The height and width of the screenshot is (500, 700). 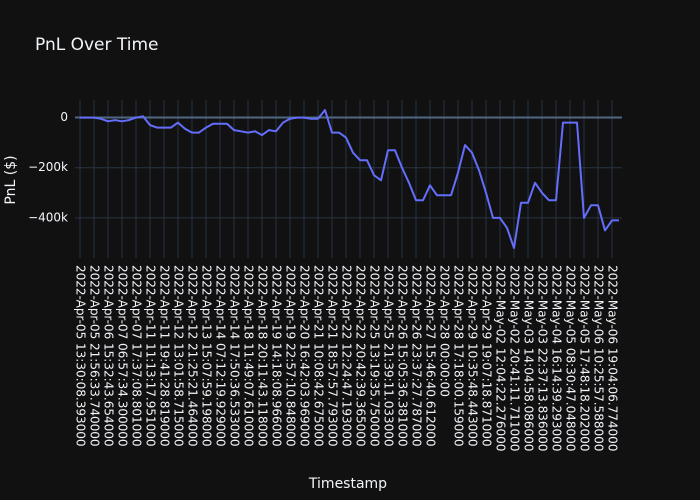 I want to click on x-tick-label: 2022-Apr-11 11:13:17.951000, so click(x=151, y=356).